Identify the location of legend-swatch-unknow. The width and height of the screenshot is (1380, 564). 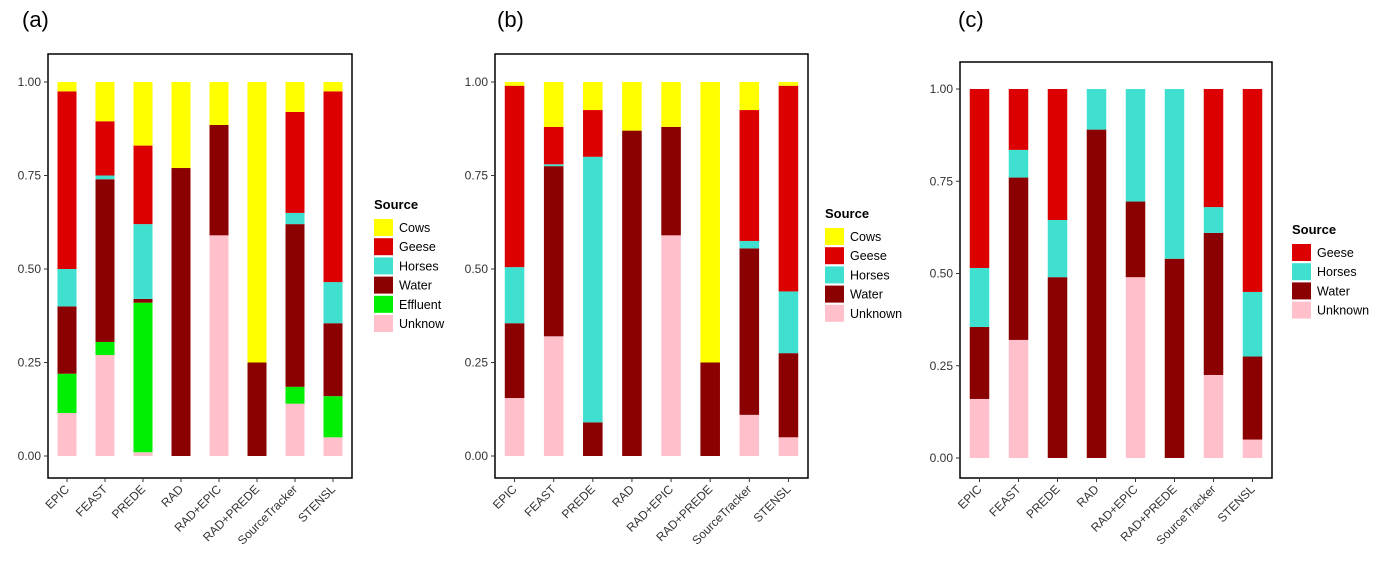
(383, 323).